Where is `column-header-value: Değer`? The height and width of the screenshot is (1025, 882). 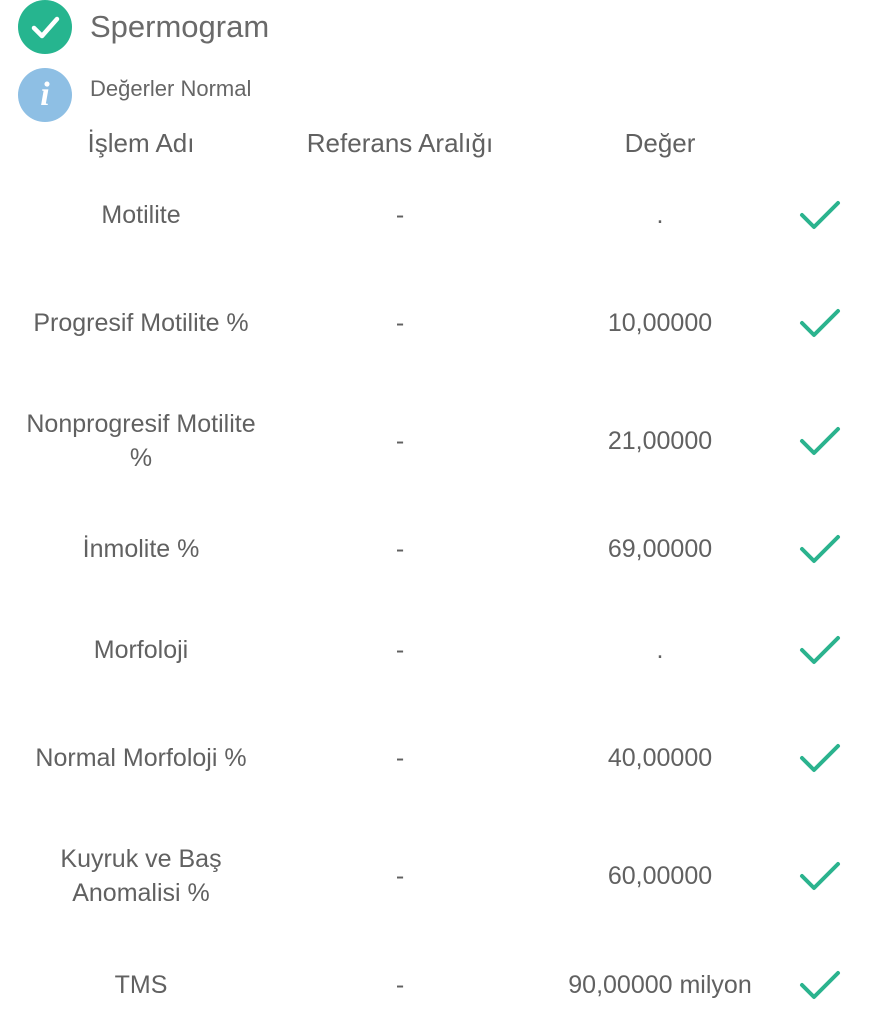 column-header-value: Değer is located at coordinates (660, 142).